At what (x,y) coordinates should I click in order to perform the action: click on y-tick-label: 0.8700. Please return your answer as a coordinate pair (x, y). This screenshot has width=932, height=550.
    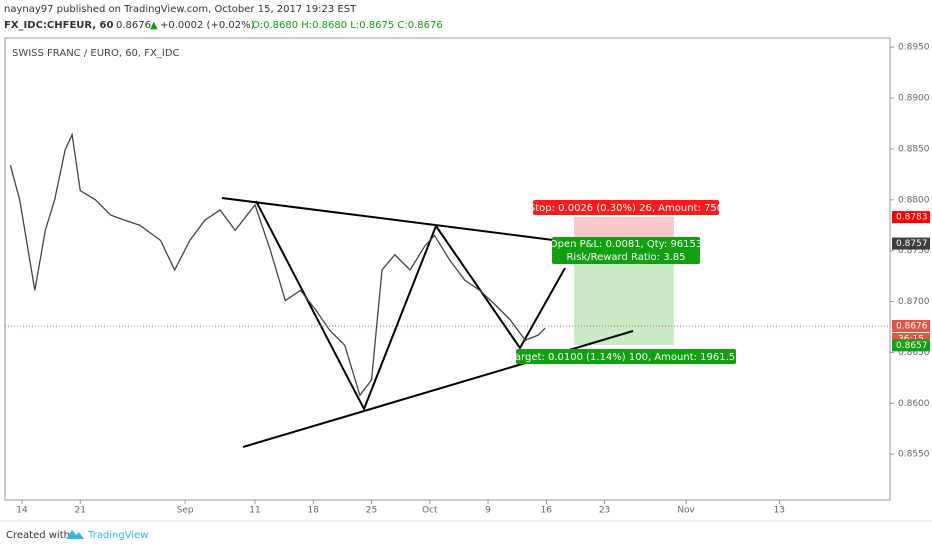
    Looking at the image, I should click on (914, 302).